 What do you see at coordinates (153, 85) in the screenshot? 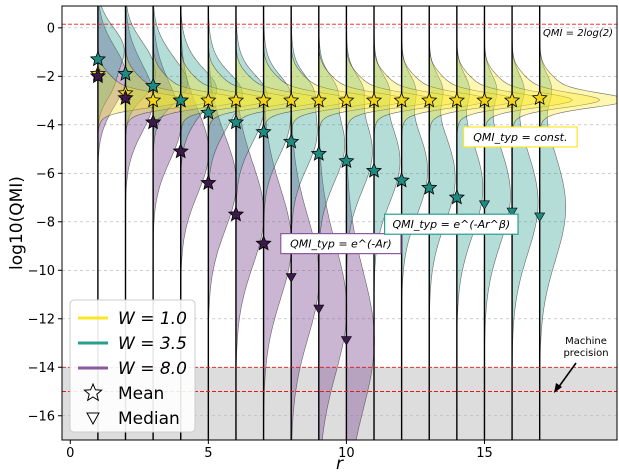
I see `mean-marker-s1-r3` at bounding box center [153, 85].